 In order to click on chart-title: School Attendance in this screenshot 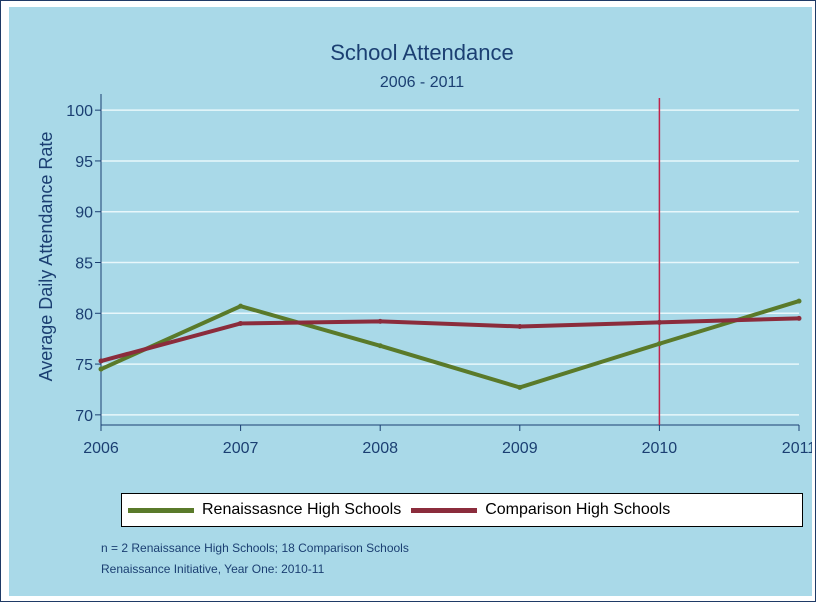, I will do `click(421, 52)`.